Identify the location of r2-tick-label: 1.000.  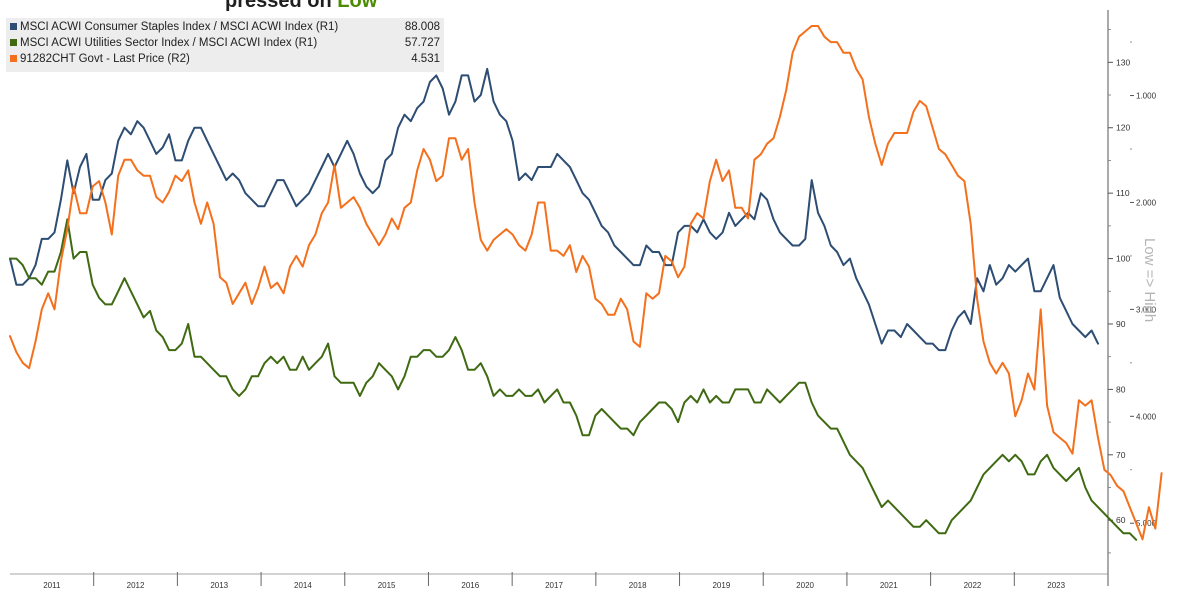
(1146, 96).